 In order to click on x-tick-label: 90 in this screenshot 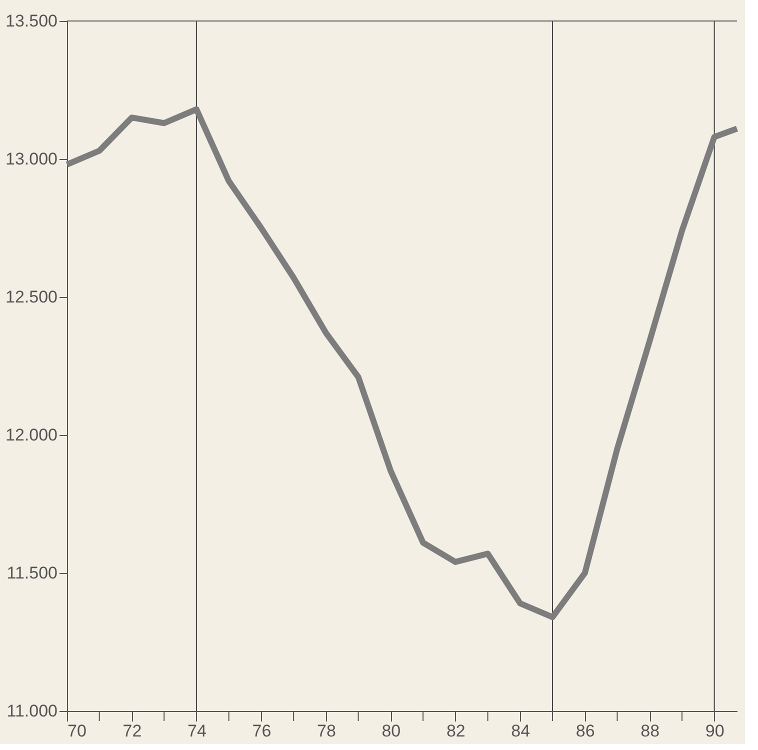, I will do `click(714, 731)`.